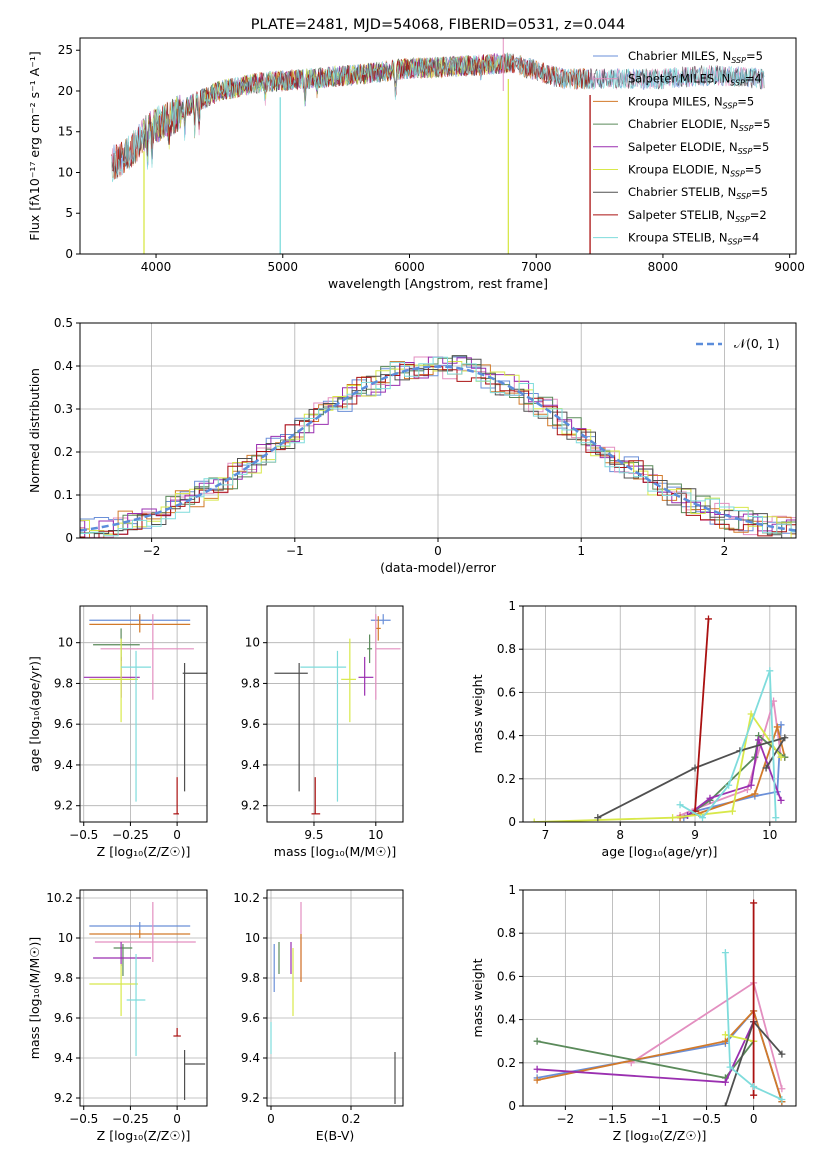 This screenshot has height=1170, width=819. What do you see at coordinates (695, 57) in the screenshot?
I see `legend-entry: Chabrier MILES, NSSP=5` at bounding box center [695, 57].